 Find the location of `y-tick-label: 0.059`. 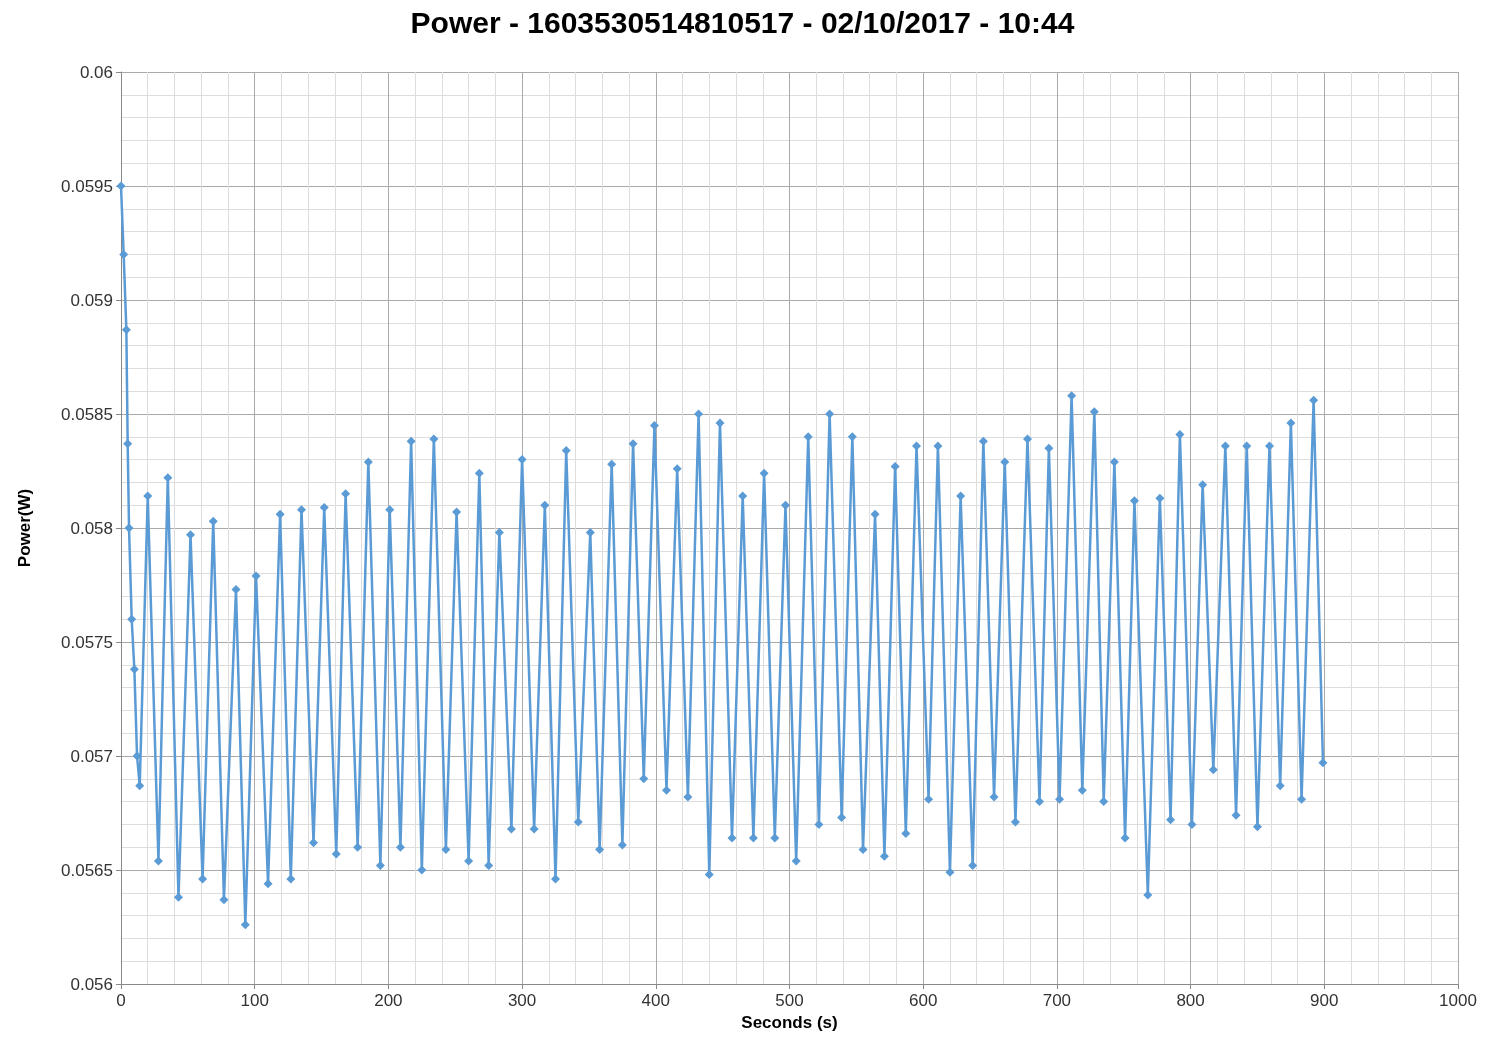

y-tick-label: 0.059 is located at coordinates (91, 300).